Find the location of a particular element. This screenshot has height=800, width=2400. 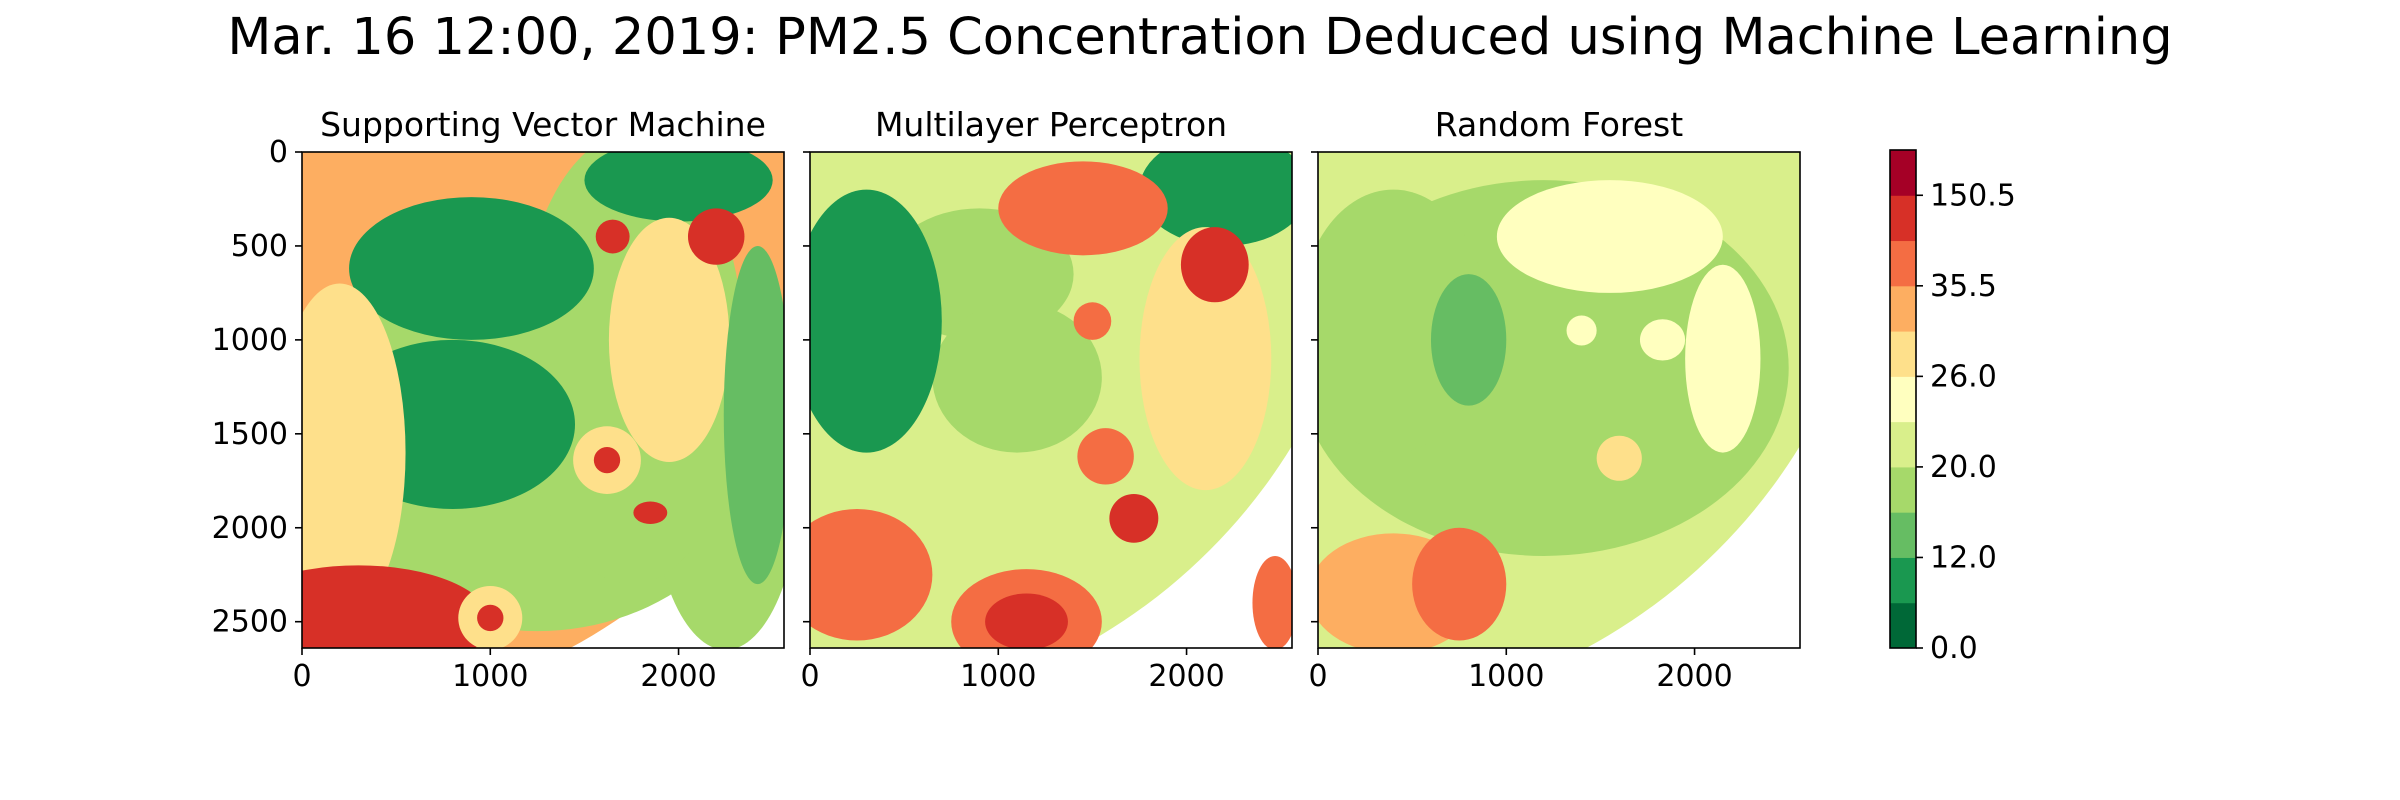

panel-title: Random Forest is located at coordinates (1559, 124).